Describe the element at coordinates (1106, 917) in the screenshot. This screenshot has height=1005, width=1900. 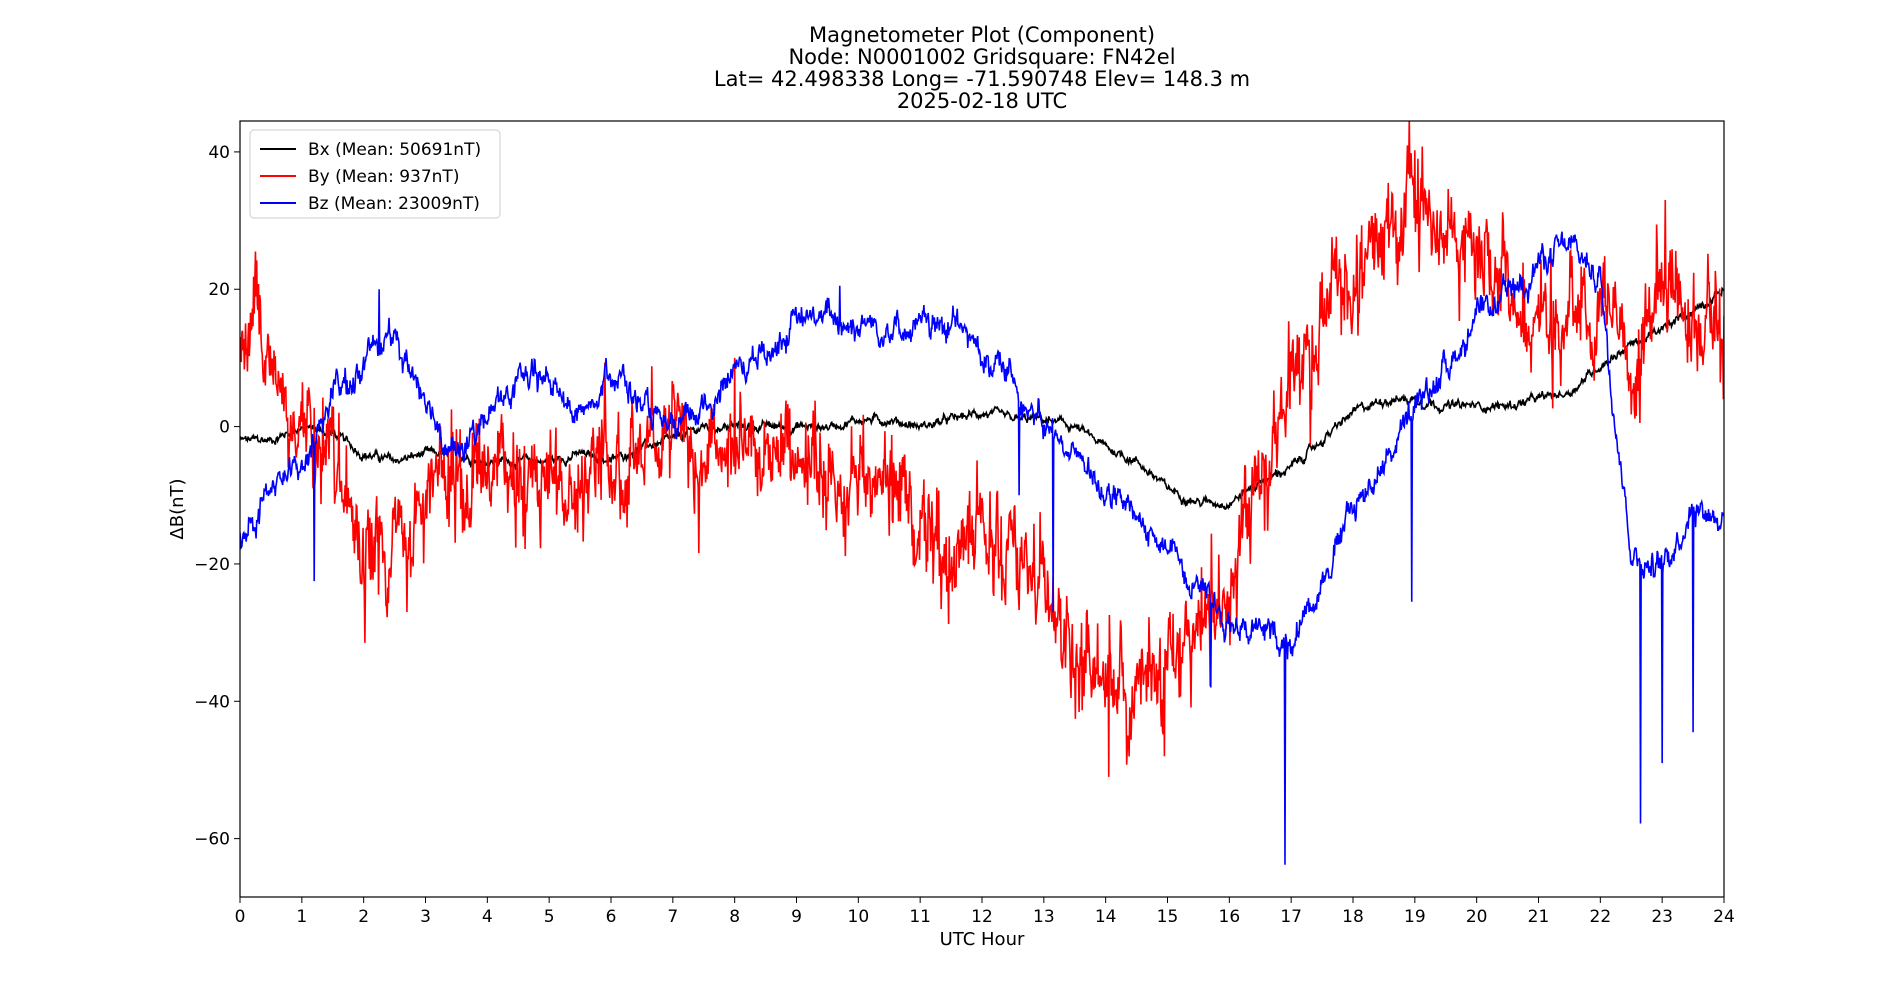
I see `x-tick-label: 14` at that location.